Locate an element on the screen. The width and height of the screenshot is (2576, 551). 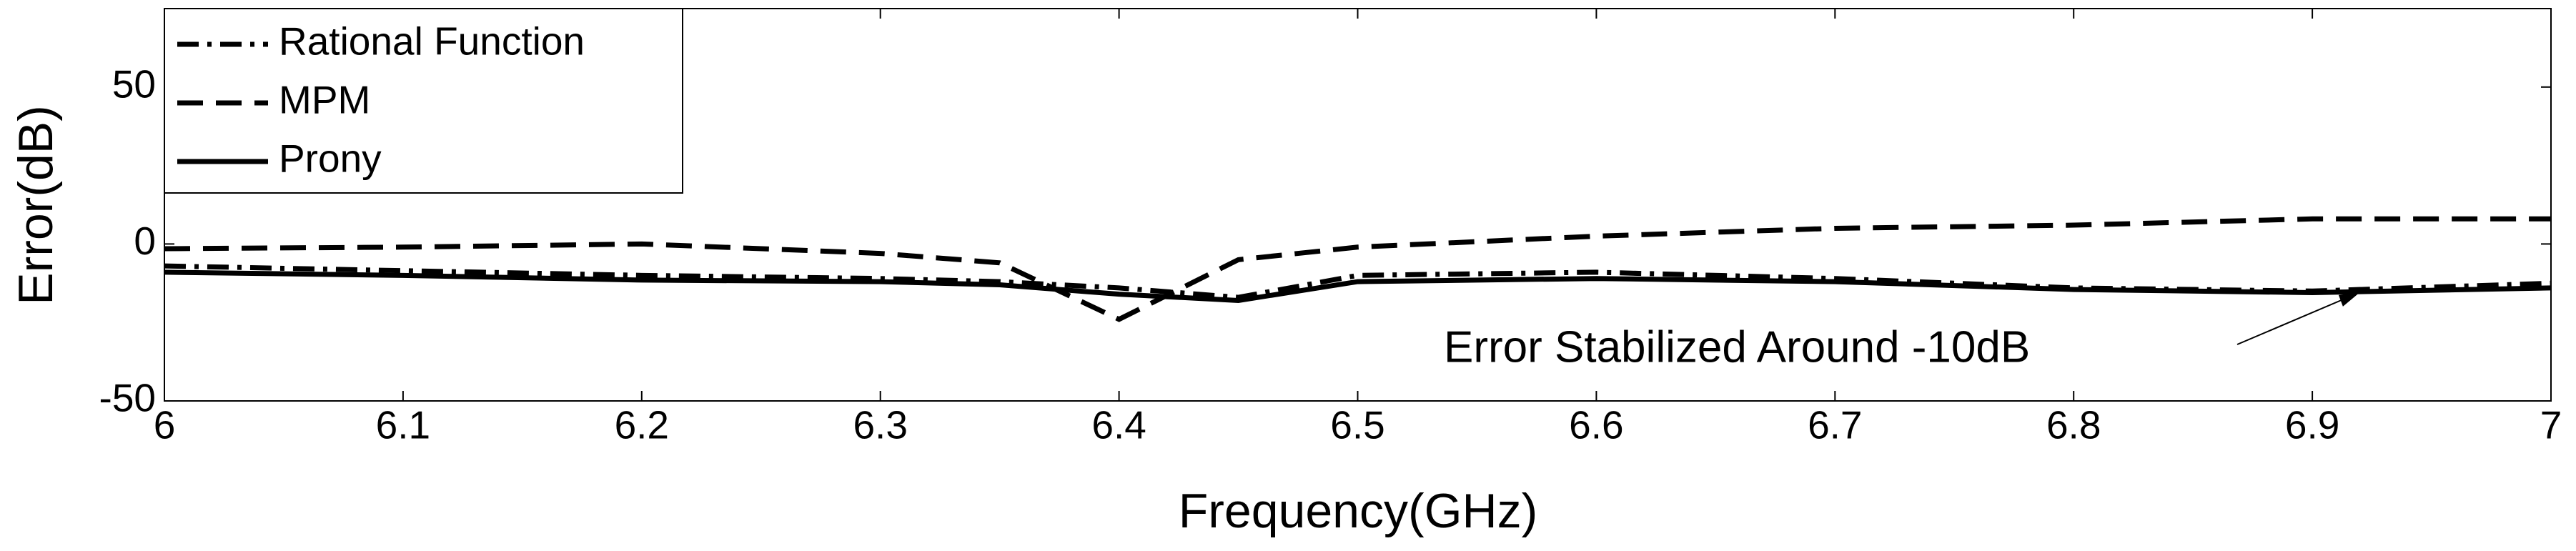
y-tick-label: 50 is located at coordinates (134, 84).